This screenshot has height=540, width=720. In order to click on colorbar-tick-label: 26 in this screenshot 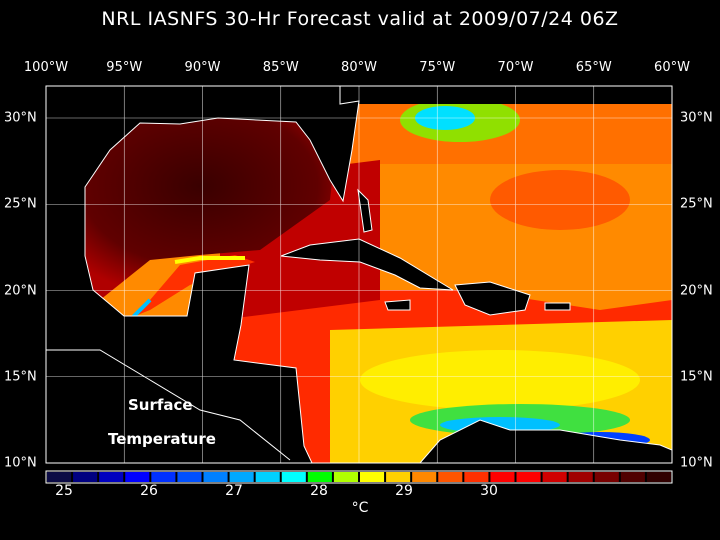, I will do `click(149, 491)`.